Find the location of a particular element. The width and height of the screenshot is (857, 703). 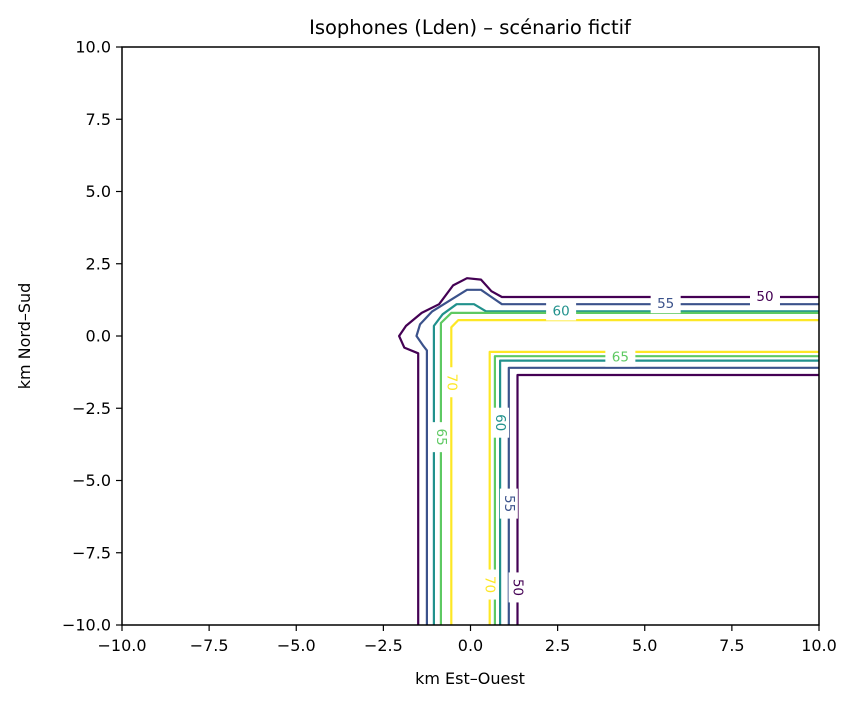

x-axis-ticks: −10.0 −7.5 −5.0 −2.5 0.0 2.5 5.0 7.5 10.0 is located at coordinates (467, 640).